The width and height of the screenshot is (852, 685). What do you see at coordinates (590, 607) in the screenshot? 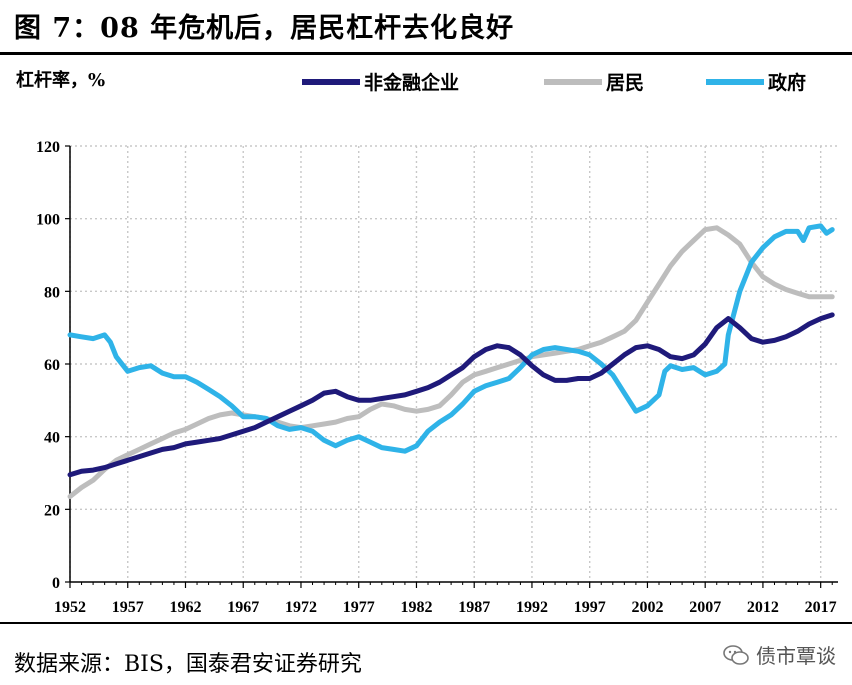
I see `x-tick-label: 1997` at bounding box center [590, 607].